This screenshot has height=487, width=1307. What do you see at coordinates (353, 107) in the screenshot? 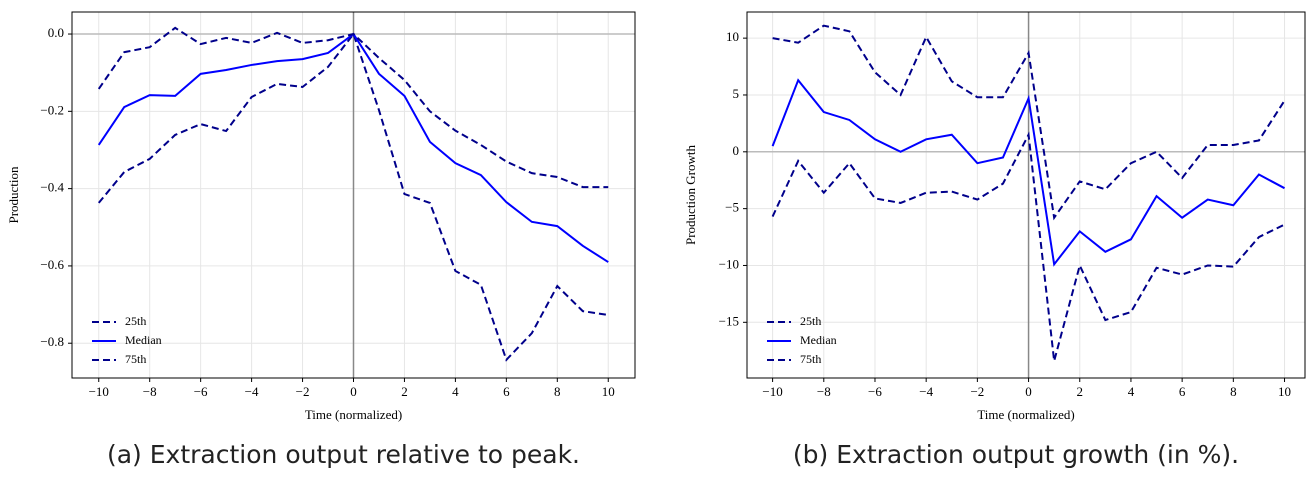
I see `series-line` at bounding box center [353, 107].